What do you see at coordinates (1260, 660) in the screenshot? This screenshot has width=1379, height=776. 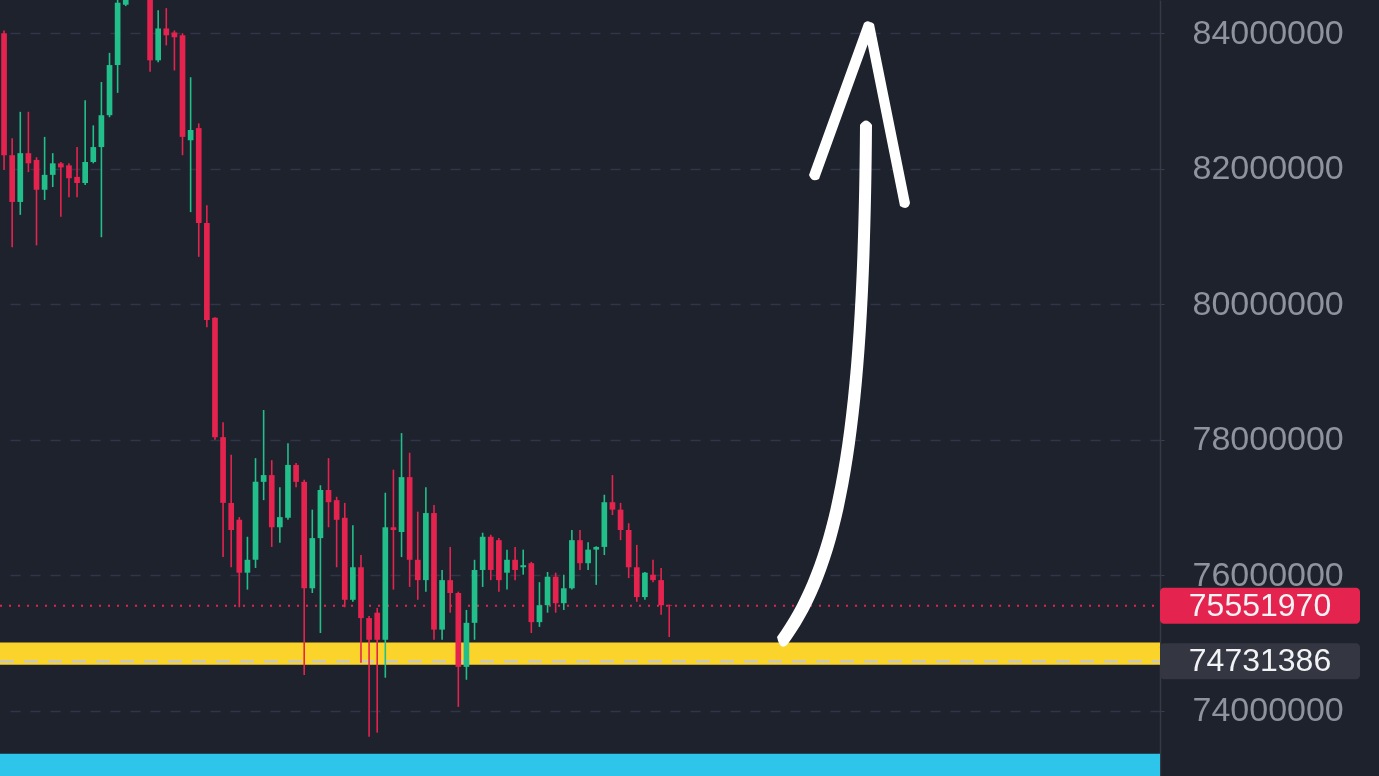 I see `ref-line-label: 74731386` at bounding box center [1260, 660].